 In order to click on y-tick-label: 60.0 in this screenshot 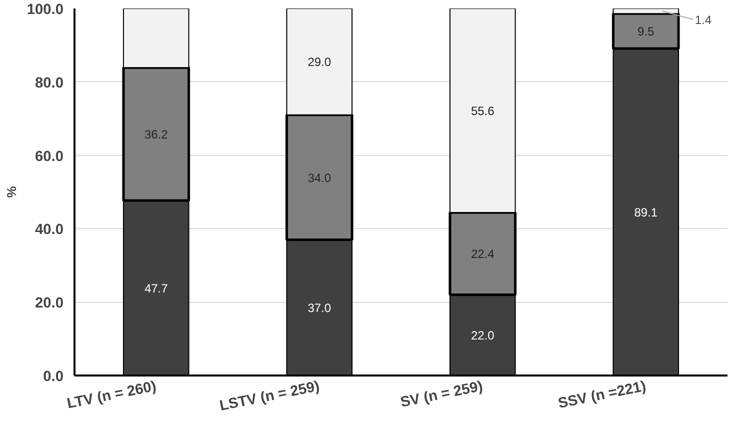, I will do `click(49, 156)`.